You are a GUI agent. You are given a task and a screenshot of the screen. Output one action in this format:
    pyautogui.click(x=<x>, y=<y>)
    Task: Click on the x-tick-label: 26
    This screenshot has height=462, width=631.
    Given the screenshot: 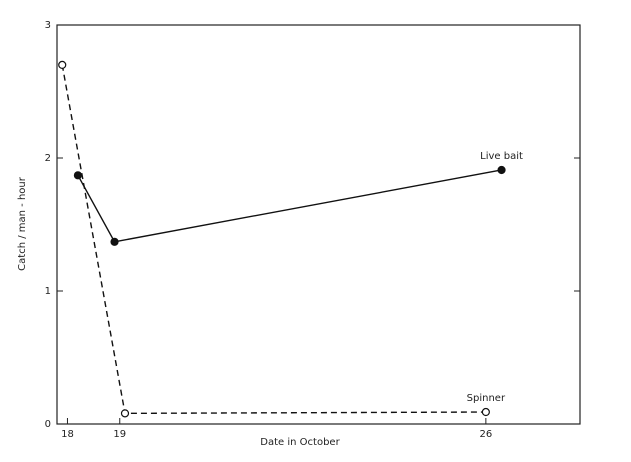 What is the action you would take?
    pyautogui.click(x=485, y=434)
    